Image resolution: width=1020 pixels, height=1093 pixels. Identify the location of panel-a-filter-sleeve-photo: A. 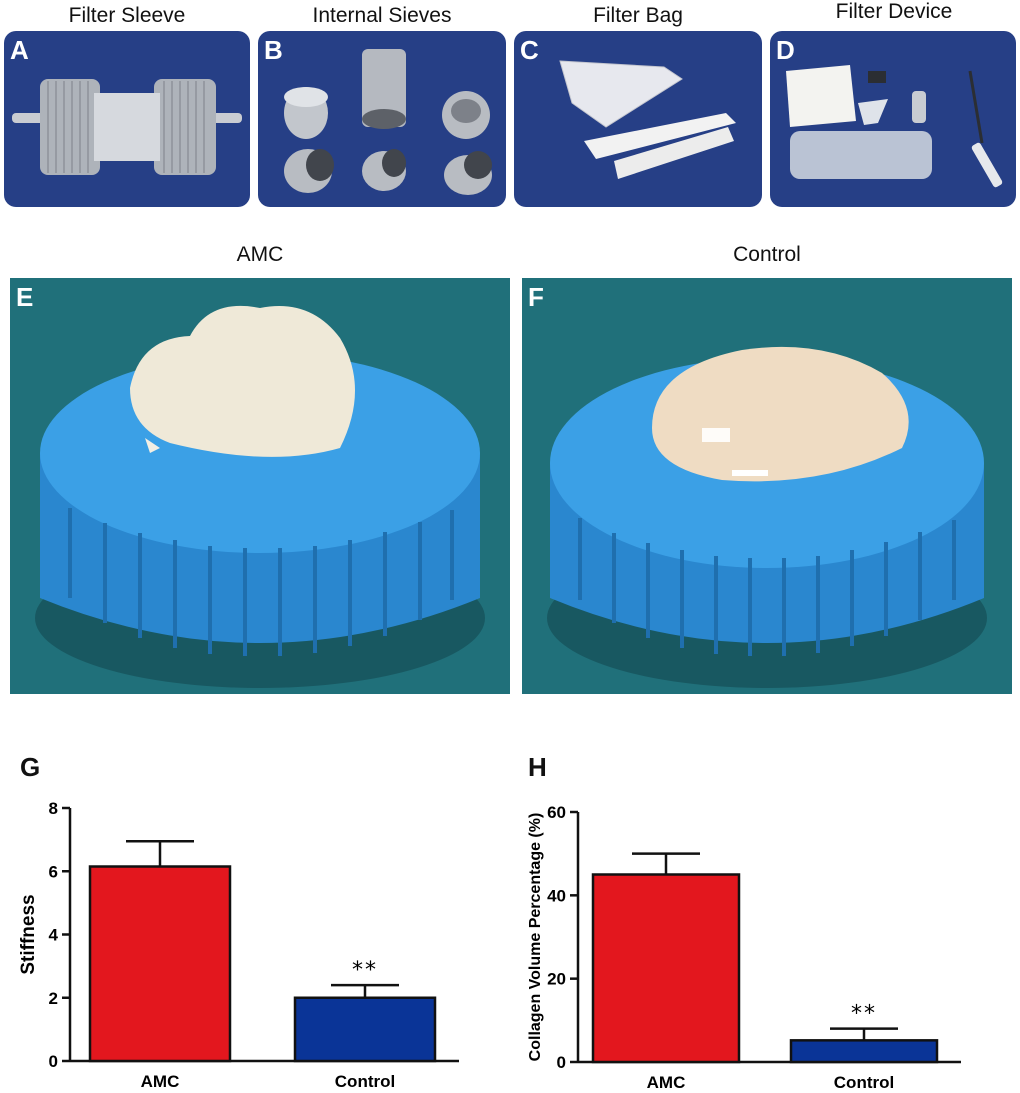
(127, 119).